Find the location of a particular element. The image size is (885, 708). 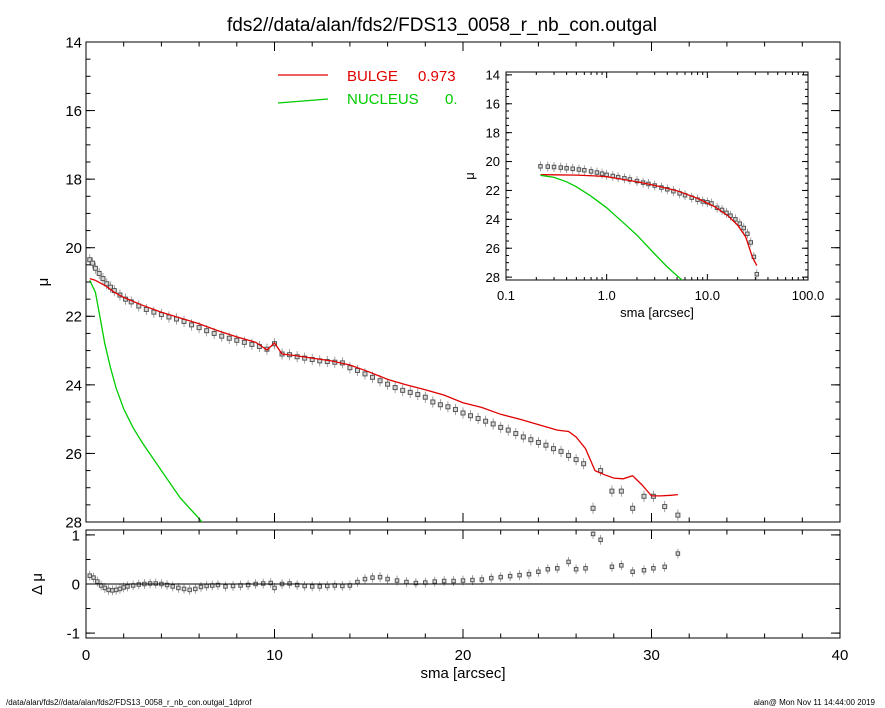

main-ytick-label: 28 is located at coordinates (73, 522).